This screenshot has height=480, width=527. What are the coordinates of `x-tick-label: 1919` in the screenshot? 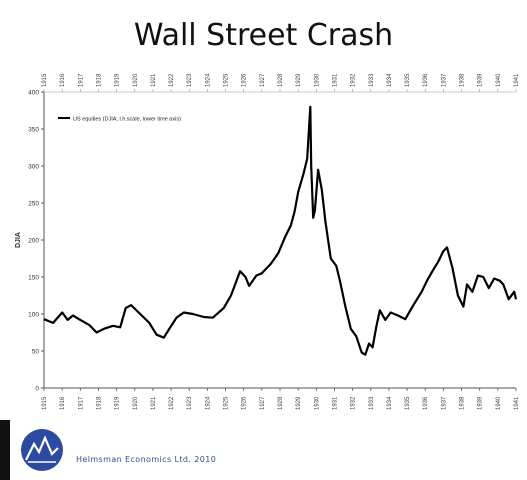 It's located at (118, 403).